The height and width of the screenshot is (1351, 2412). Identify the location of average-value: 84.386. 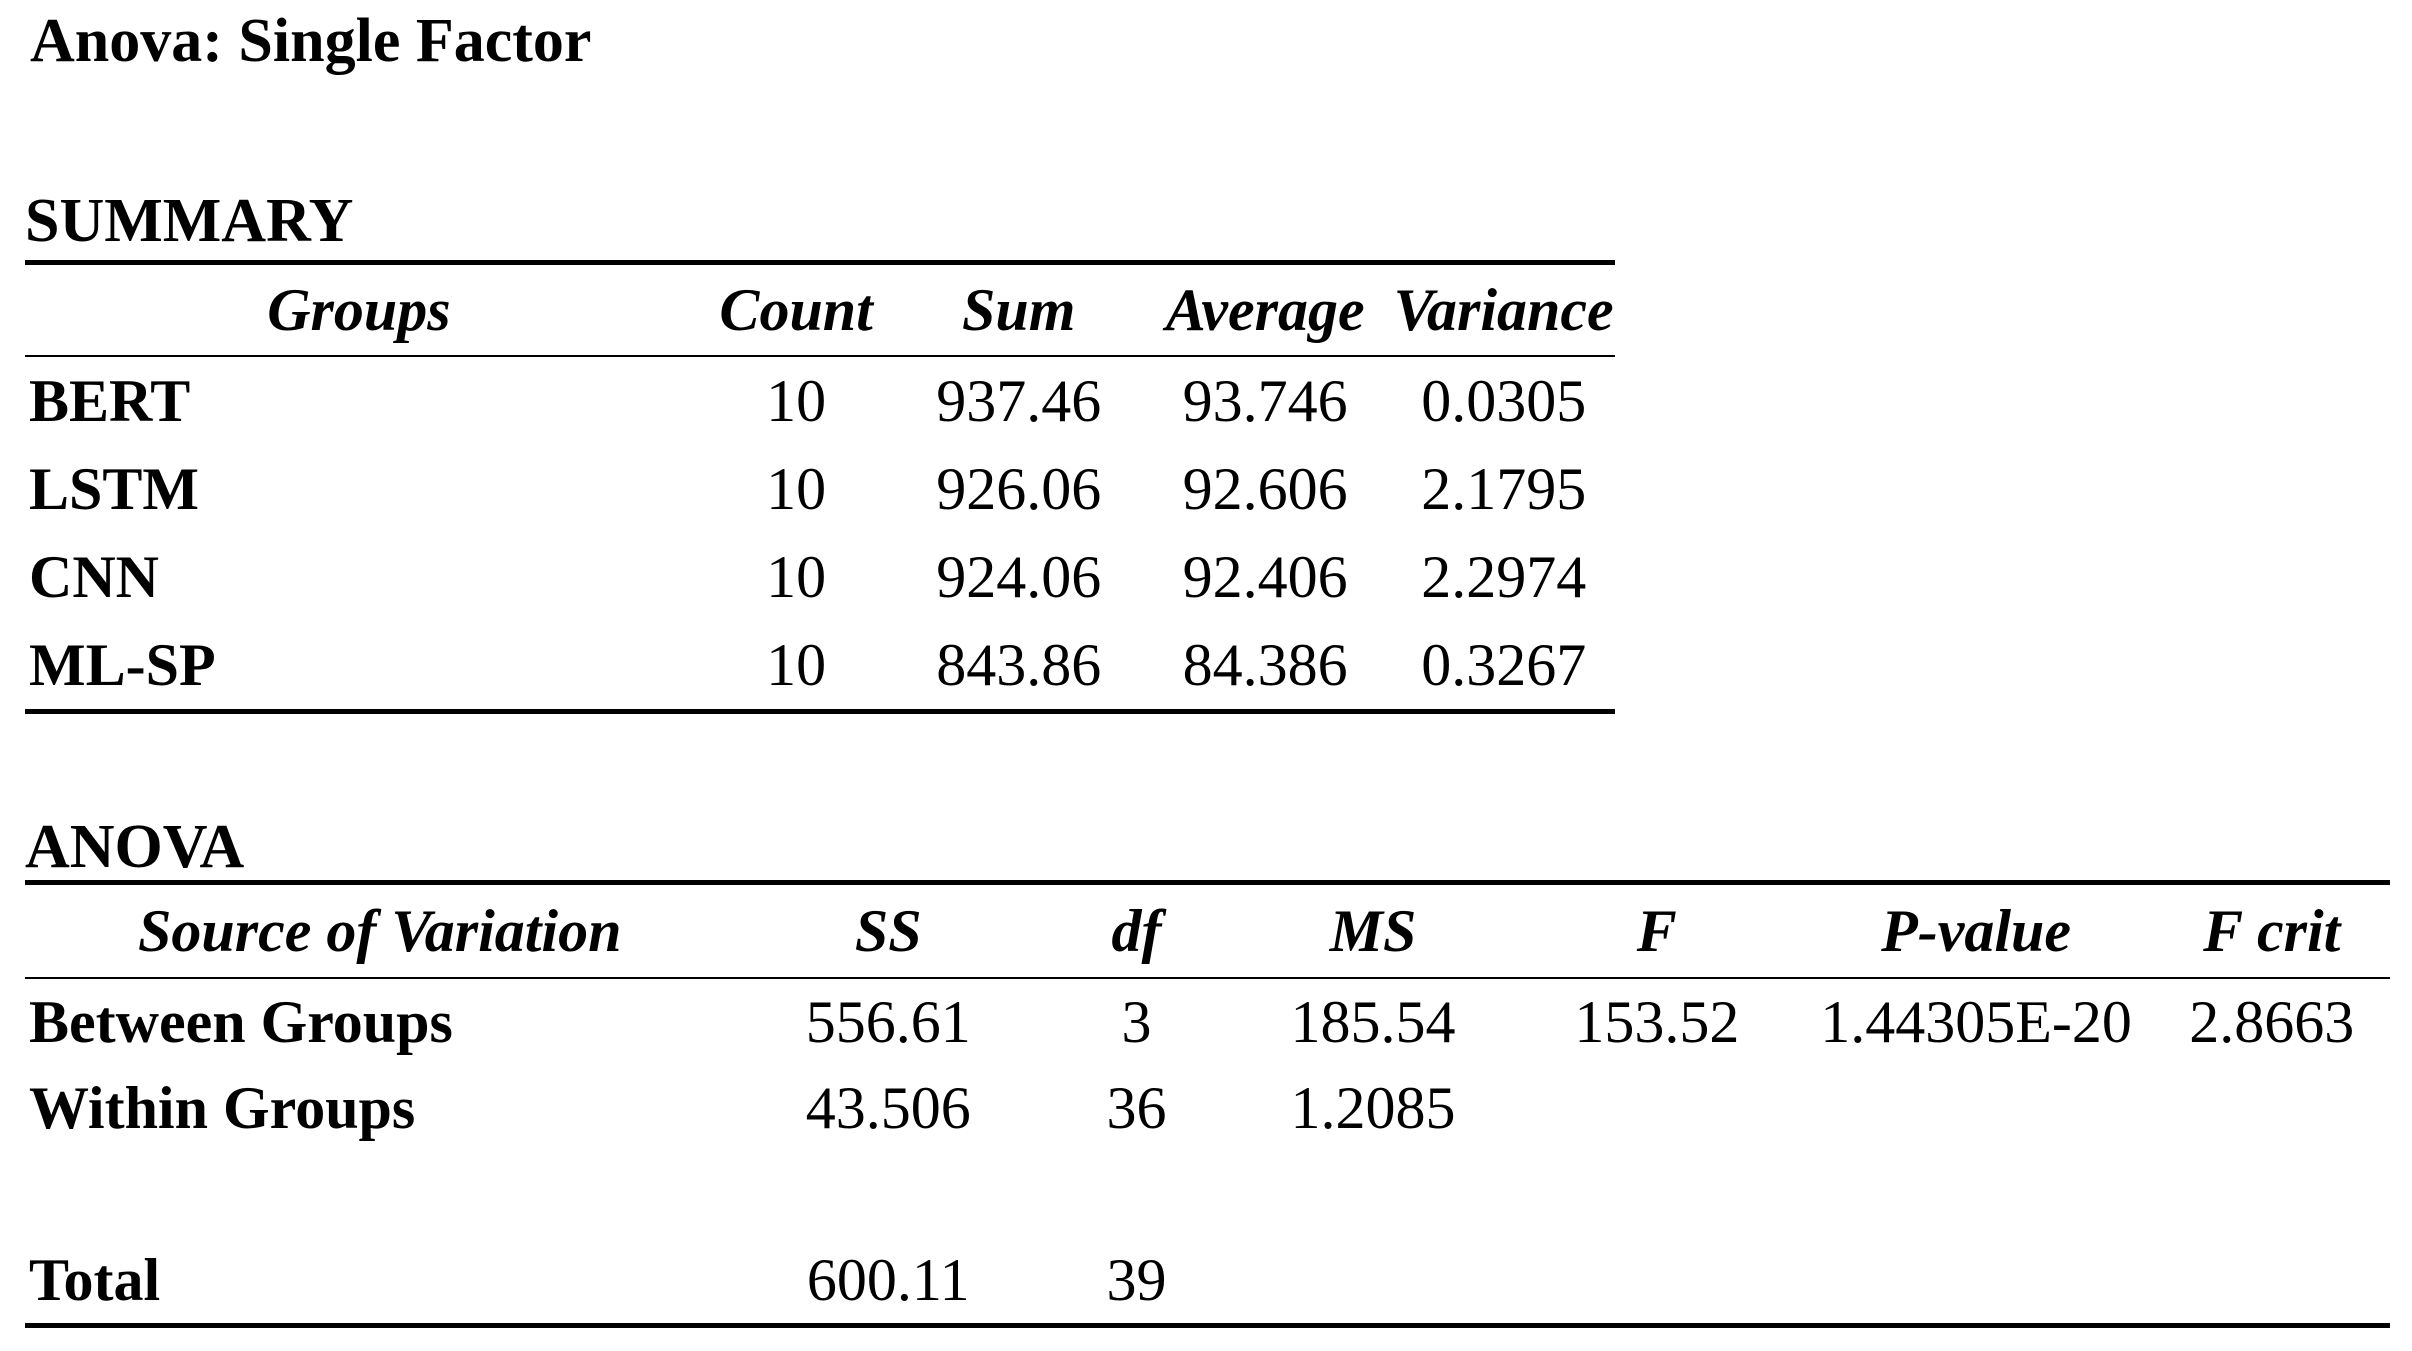
(1265, 665).